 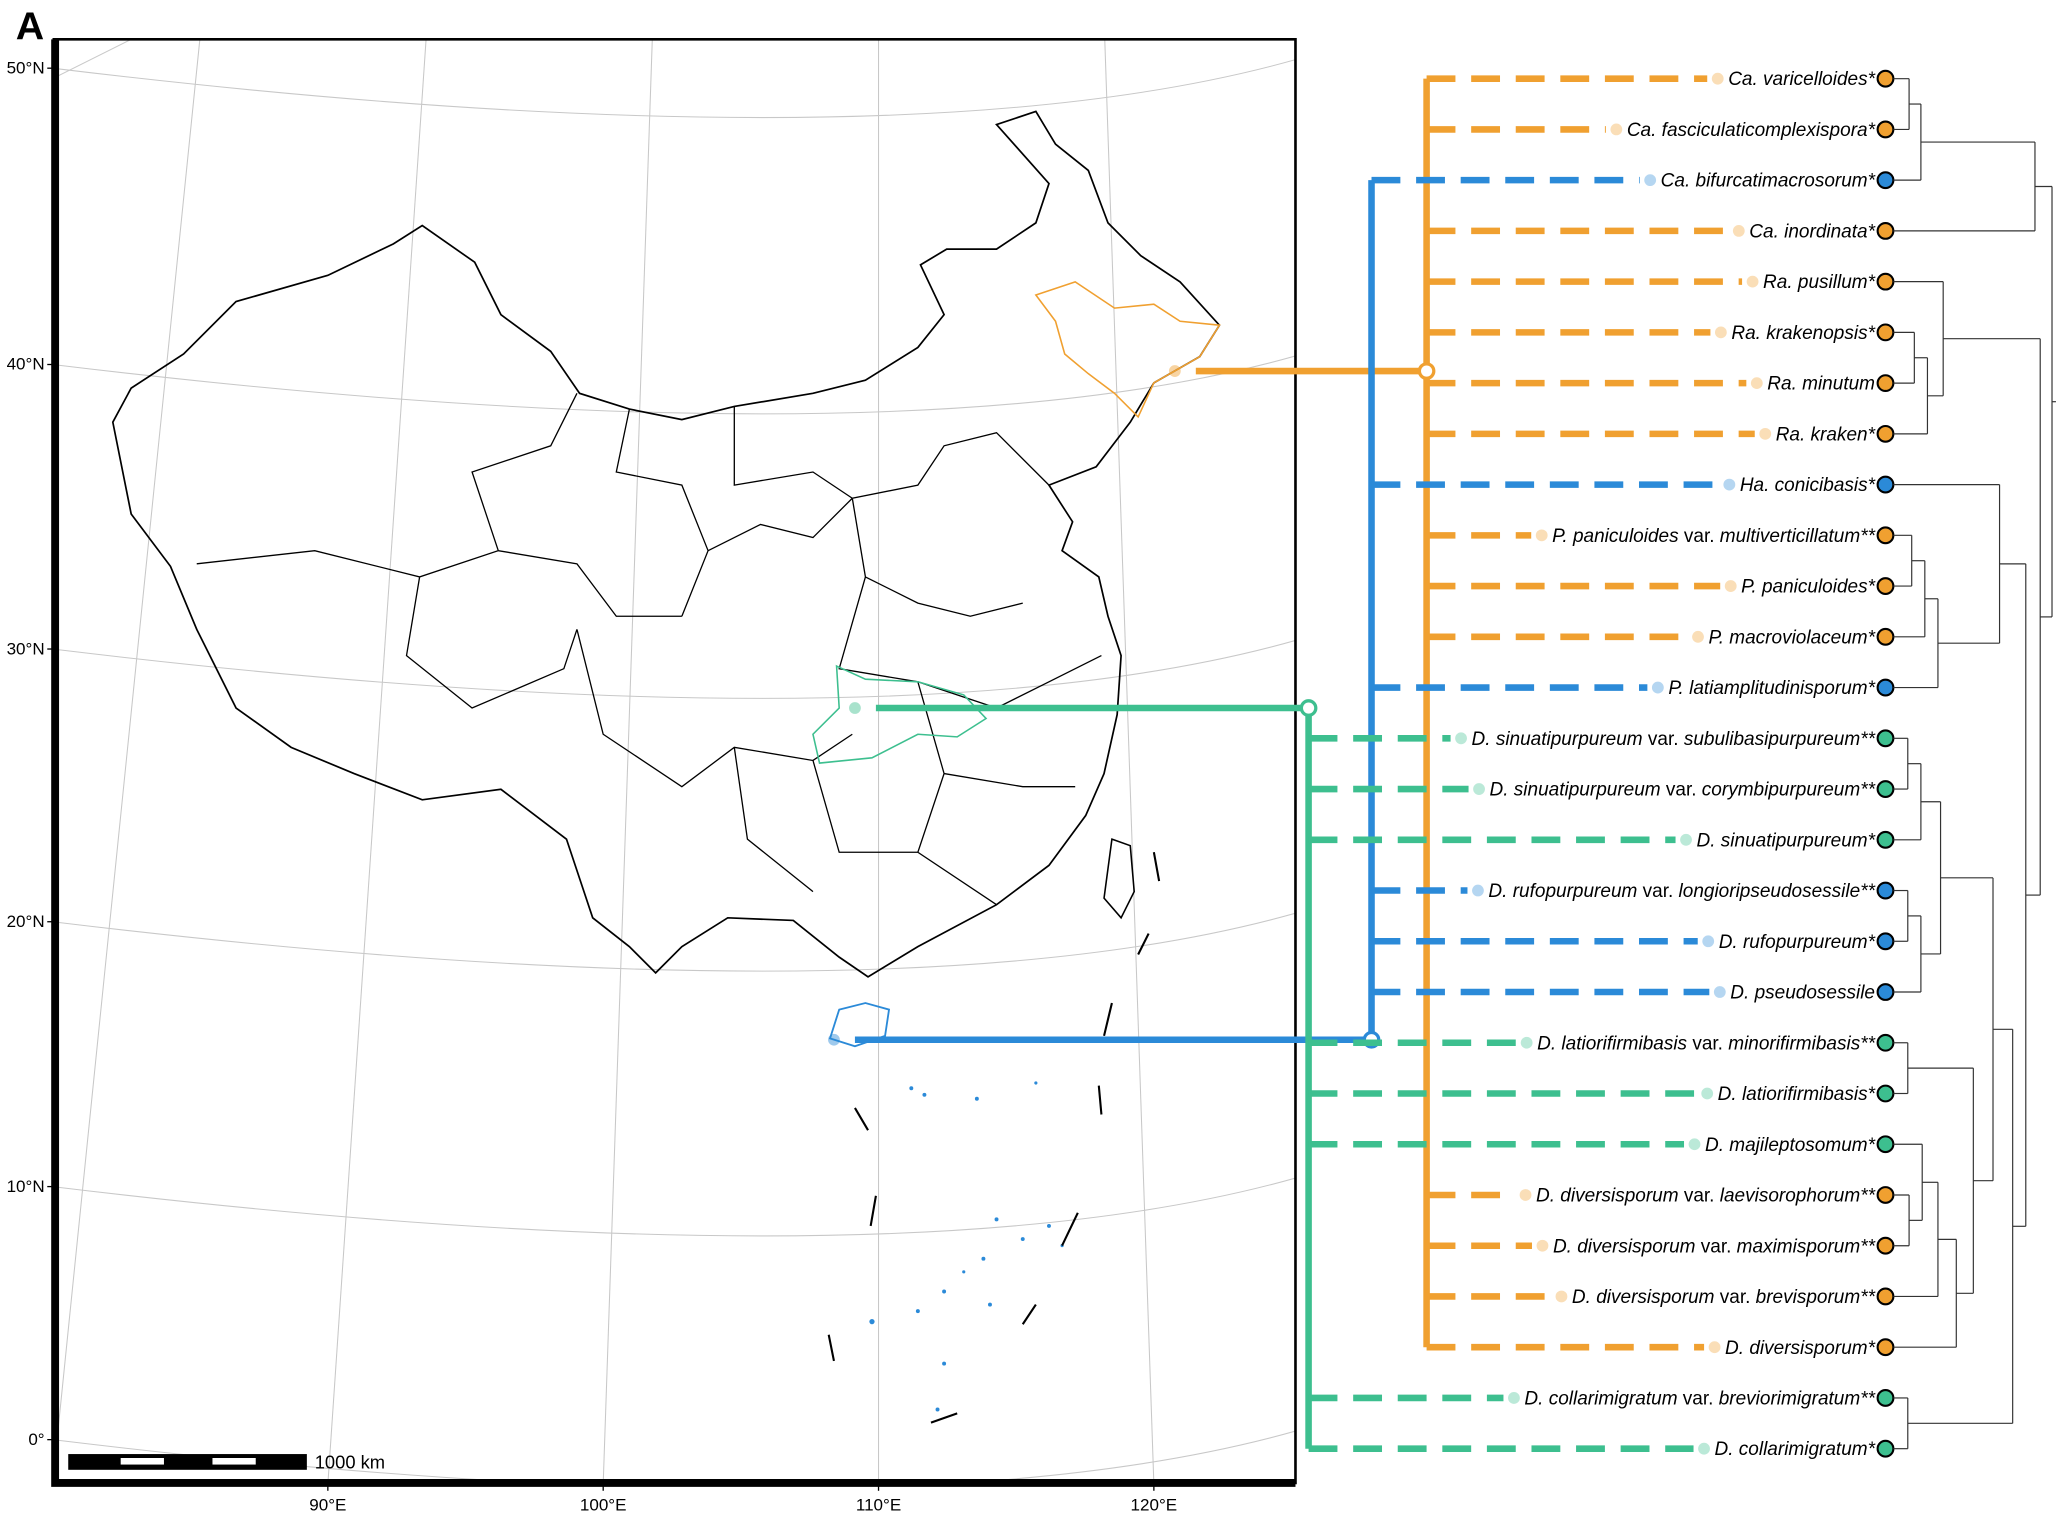 I want to click on panel-label: A, so click(x=30, y=26).